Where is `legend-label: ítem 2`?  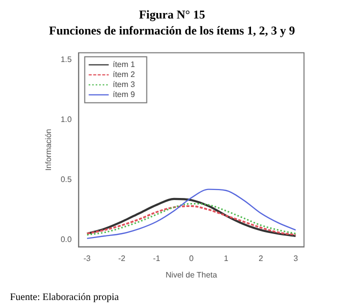 legend-label: ítem 2 is located at coordinates (124, 75).